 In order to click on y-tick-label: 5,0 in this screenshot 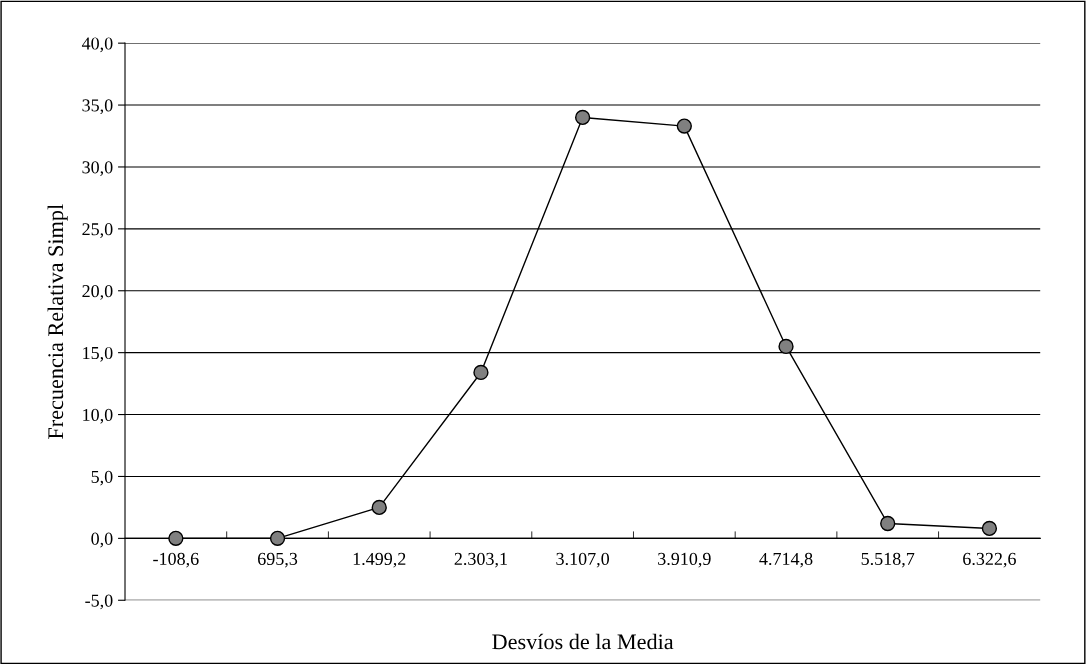, I will do `click(102, 478)`.